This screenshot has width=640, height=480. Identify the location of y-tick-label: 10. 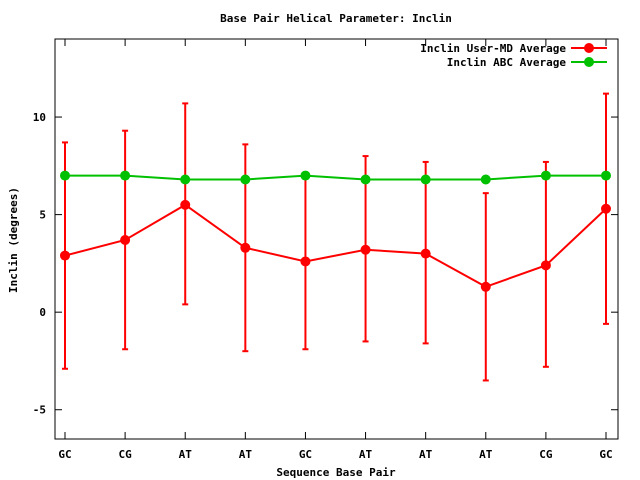
(39, 117).